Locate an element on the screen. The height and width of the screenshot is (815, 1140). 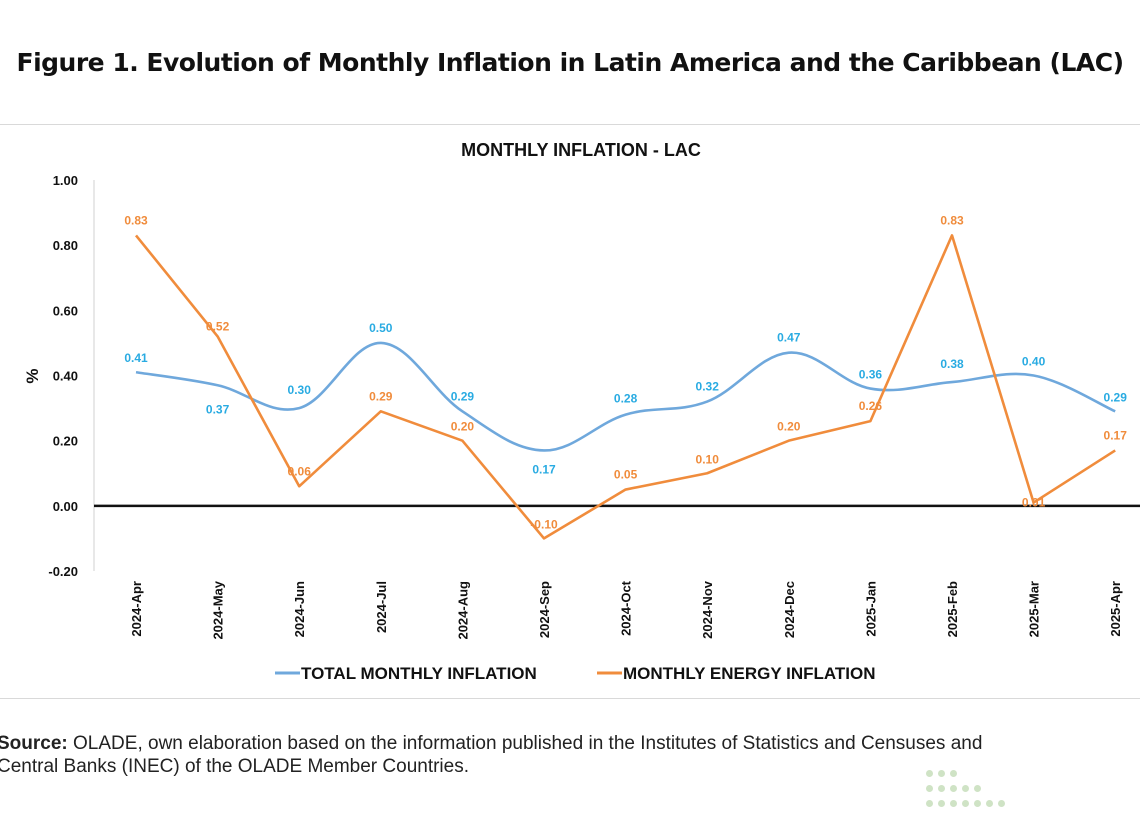
x-tick-label: 2025-Apr is located at coordinates (1115, 609).